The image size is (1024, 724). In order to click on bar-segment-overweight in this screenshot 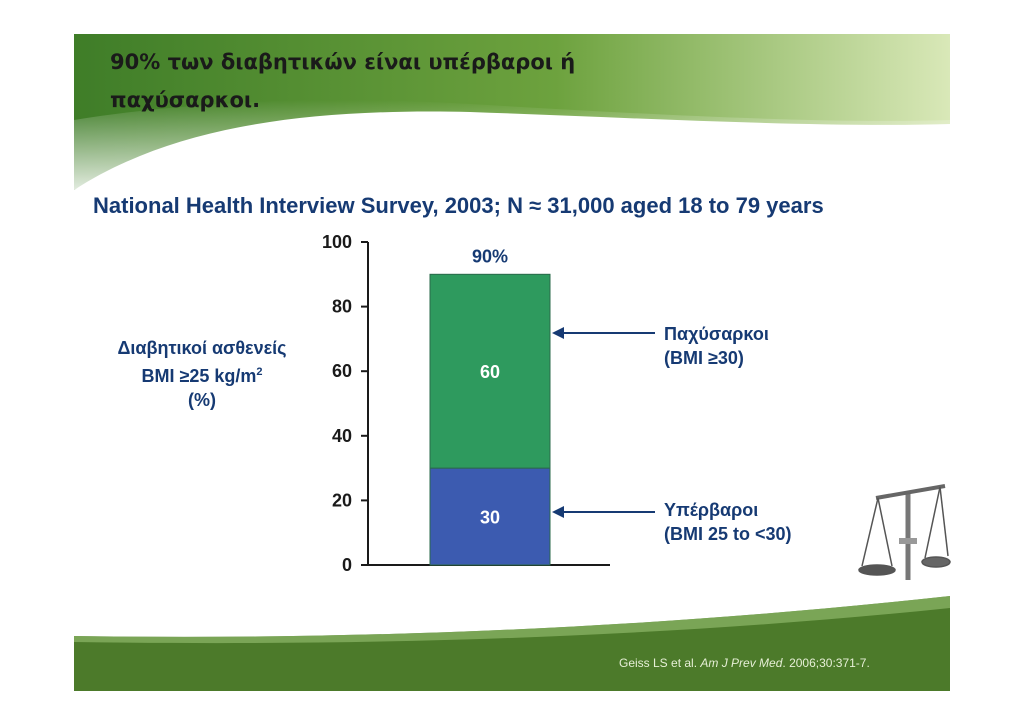, I will do `click(490, 516)`.